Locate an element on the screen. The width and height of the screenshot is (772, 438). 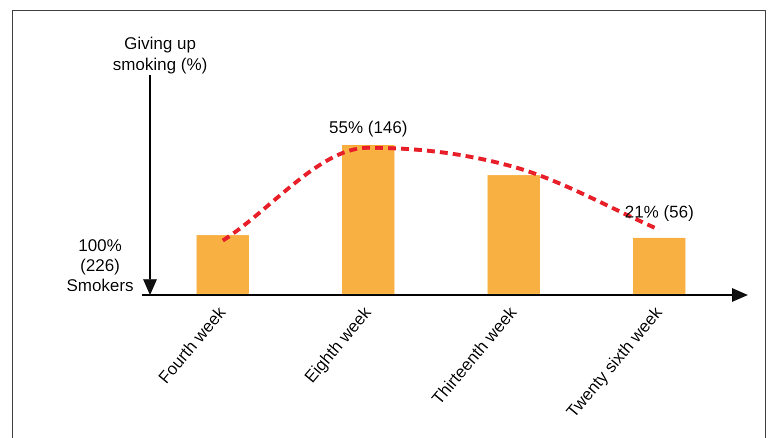
data-label: 21% (56) is located at coordinates (659, 212).